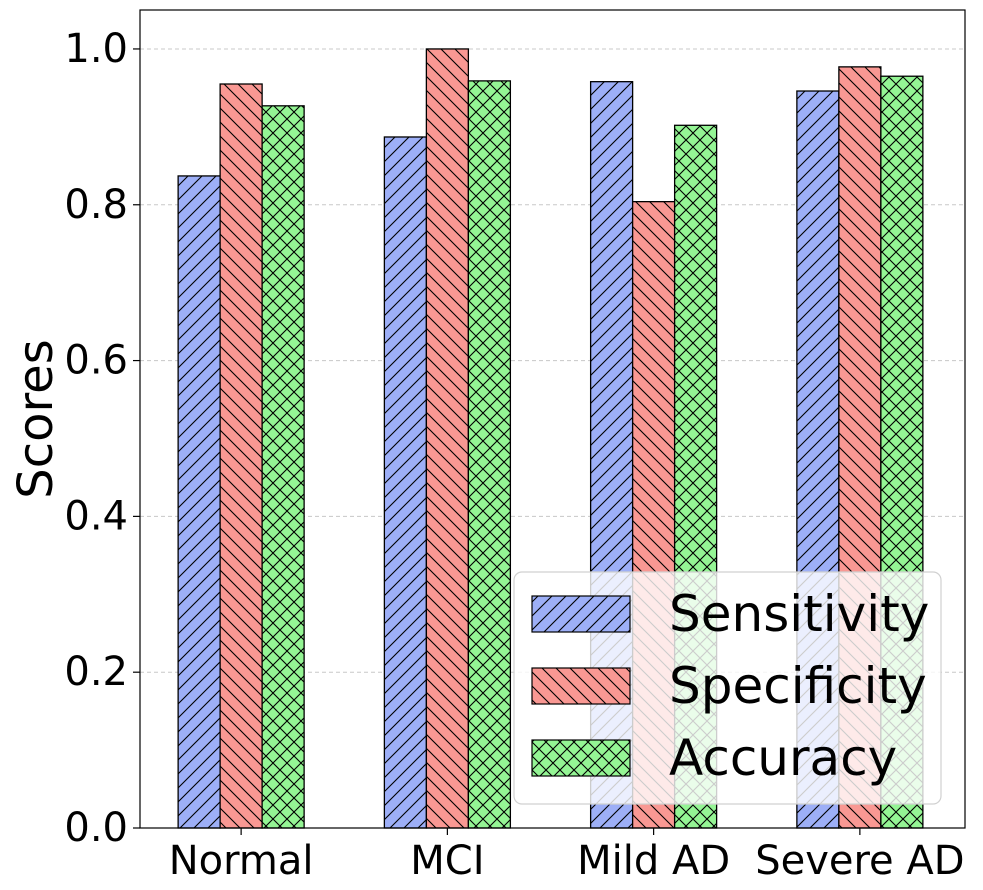  I want to click on legend-label-accuracy: Accuracy, so click(783, 758).